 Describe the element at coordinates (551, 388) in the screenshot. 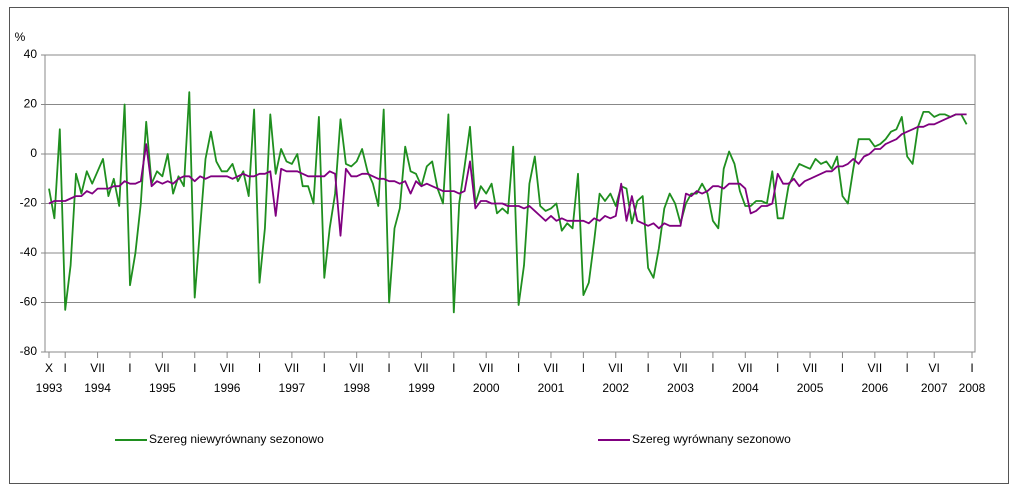

I see `x-year-label: 2001` at that location.